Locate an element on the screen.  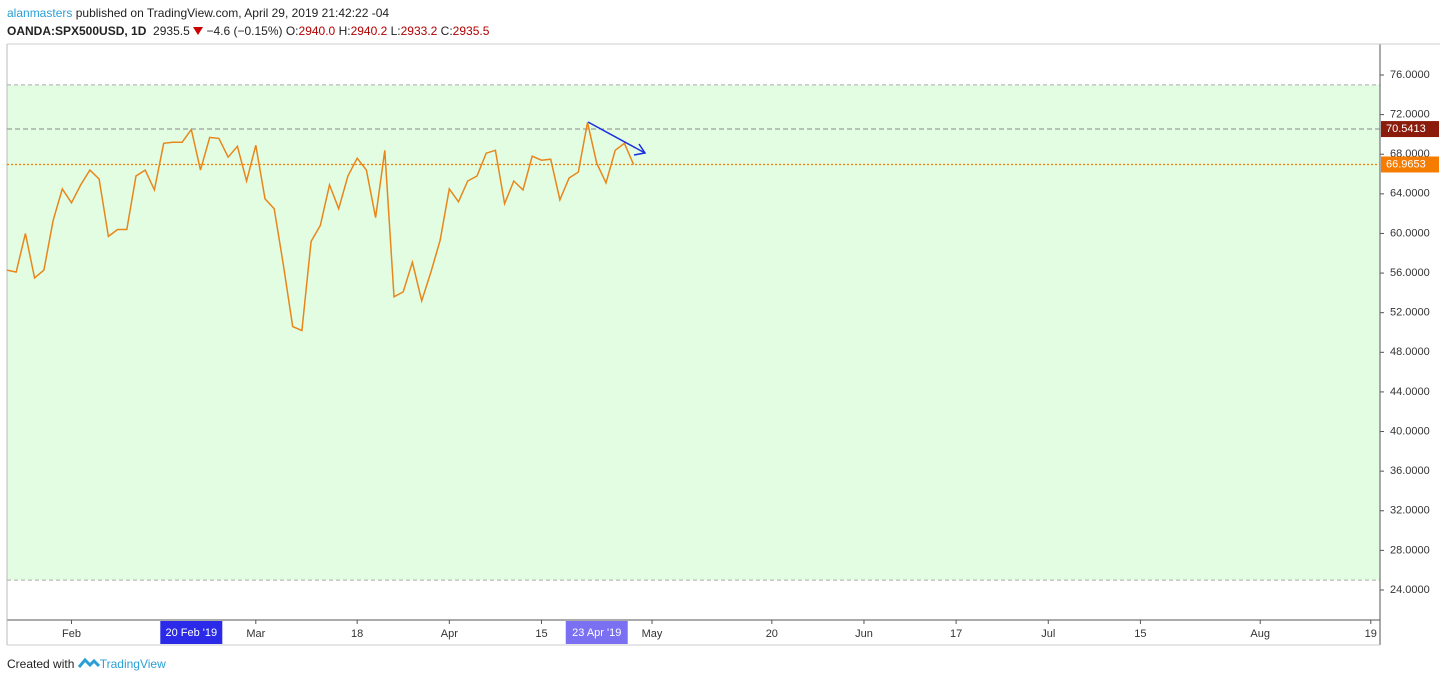
x-tick-label: Jun is located at coordinates (864, 634).